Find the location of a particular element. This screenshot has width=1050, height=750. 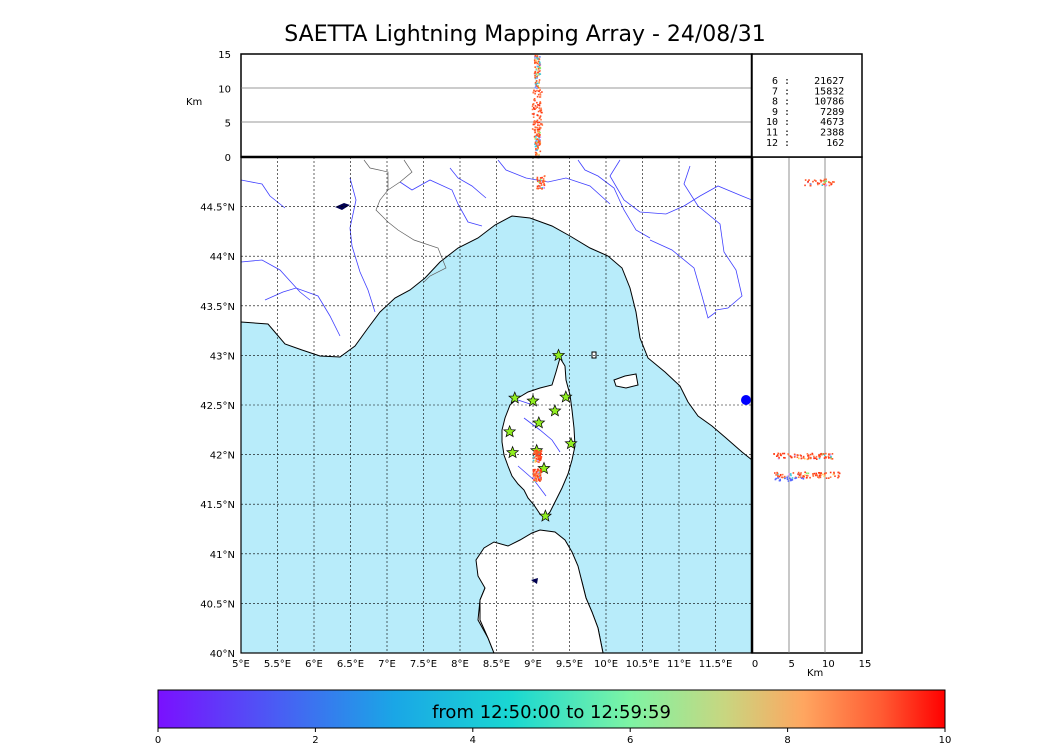

colorbar-tick-label: 8 is located at coordinates (787, 740).